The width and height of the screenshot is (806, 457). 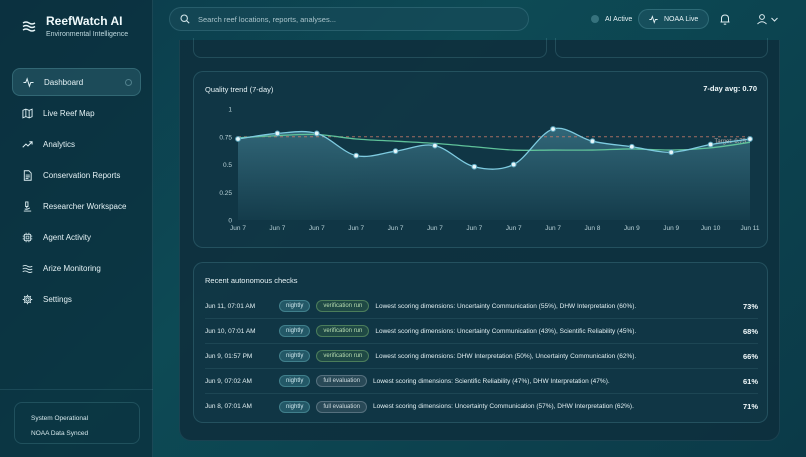 What do you see at coordinates (229, 356) in the screenshot?
I see `check-time: Jun 9, 01:57 PM` at bounding box center [229, 356].